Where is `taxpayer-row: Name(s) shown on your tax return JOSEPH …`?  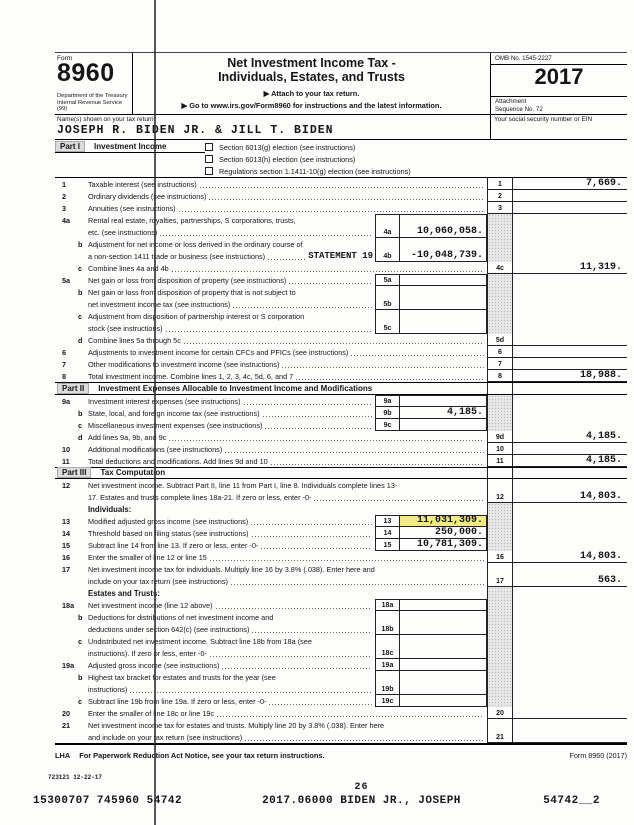
taxpayer-row: Name(s) shown on your tax return JOSEPH … is located at coordinates (341, 127).